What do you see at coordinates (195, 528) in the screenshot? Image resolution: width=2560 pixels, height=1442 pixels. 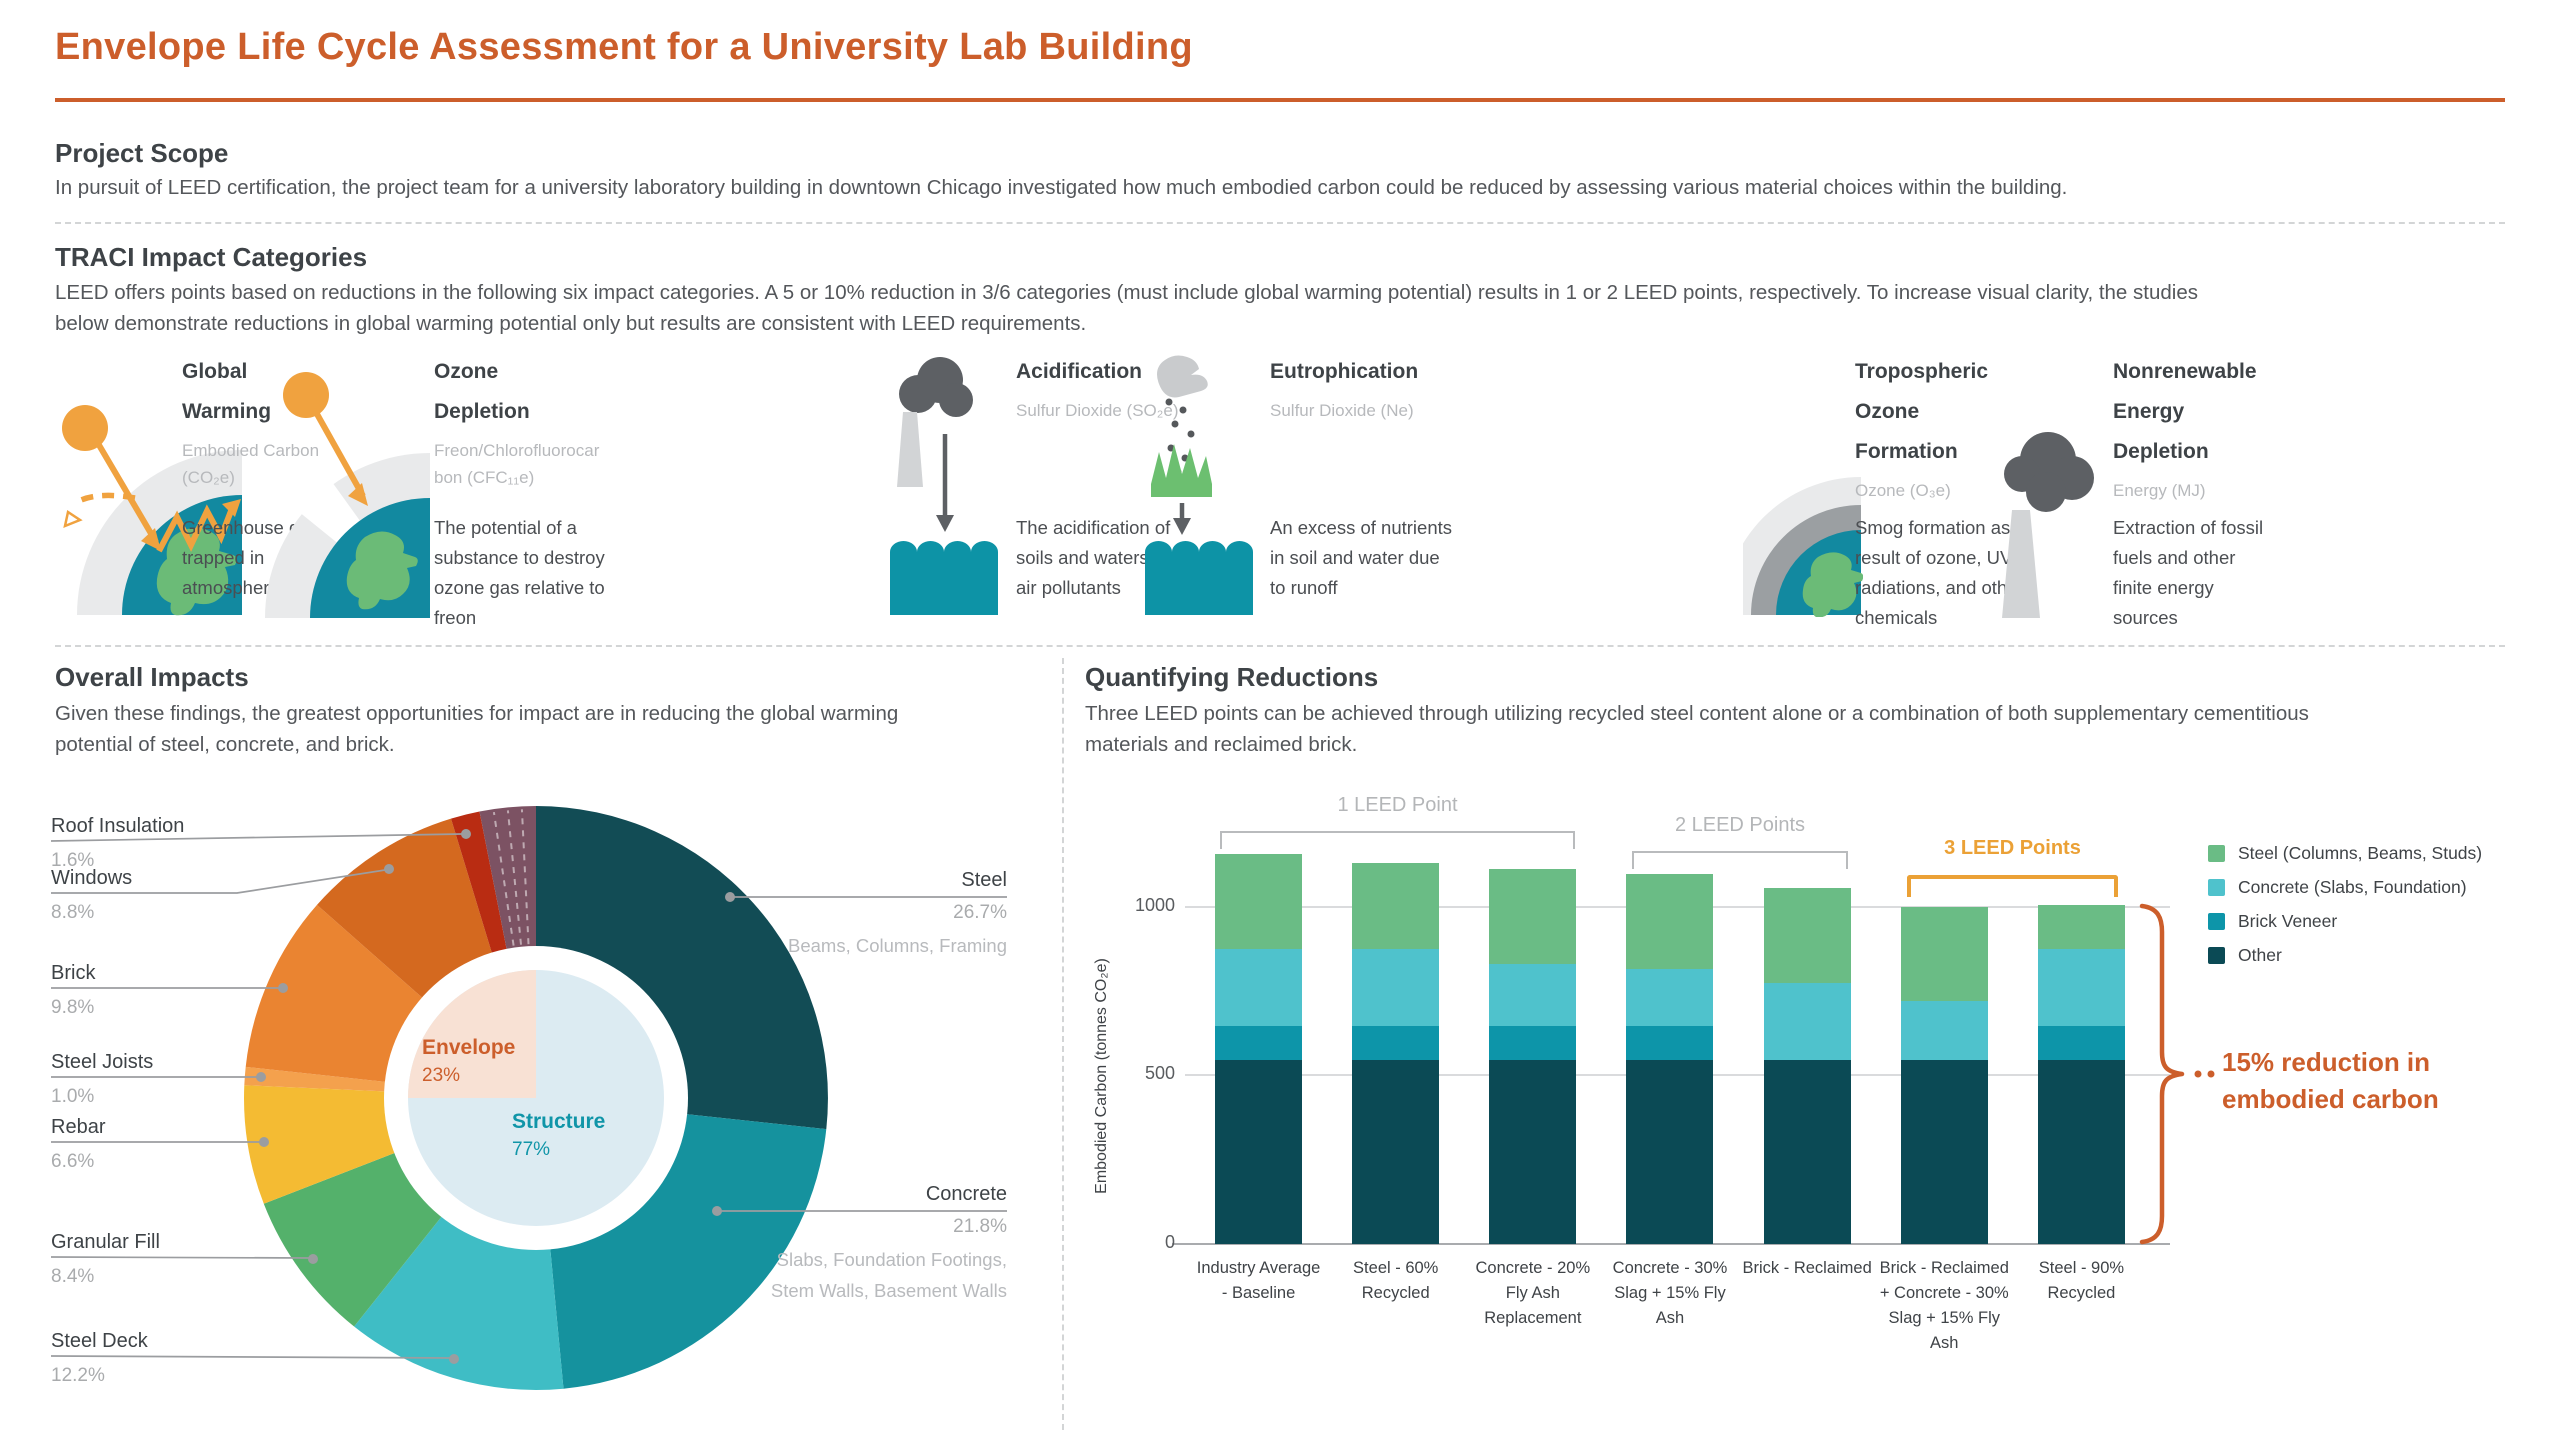 I see `reflected-heat-zigzag` at bounding box center [195, 528].